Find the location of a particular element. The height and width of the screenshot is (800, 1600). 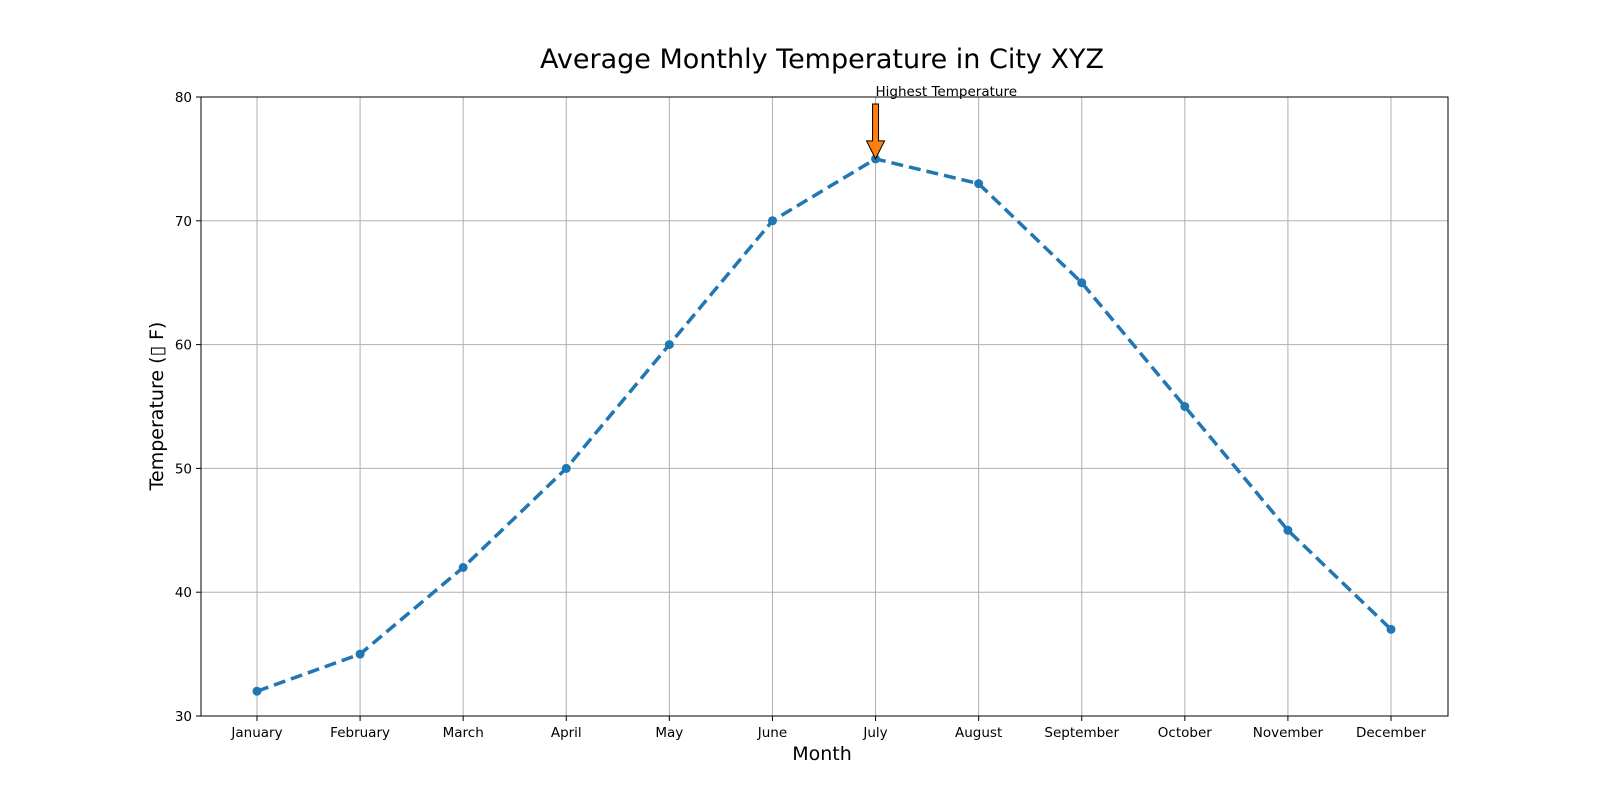

y-tick-label: 40 is located at coordinates (183, 593).